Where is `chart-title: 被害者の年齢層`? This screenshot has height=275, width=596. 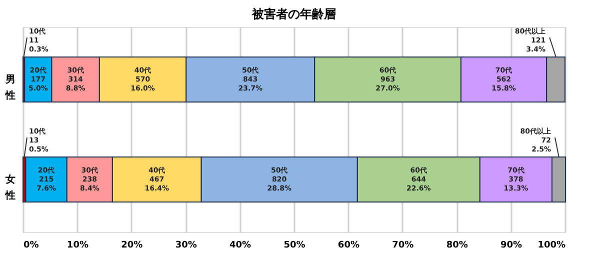
chart-title: 被害者の年齢層 is located at coordinates (293, 14).